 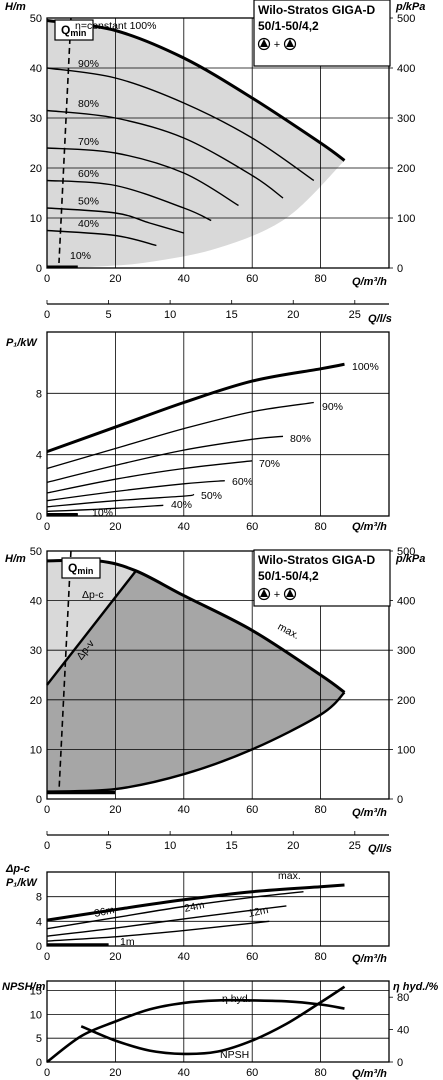 What do you see at coordinates (234, 1055) in the screenshot?
I see `npsh-label: NPSH` at bounding box center [234, 1055].